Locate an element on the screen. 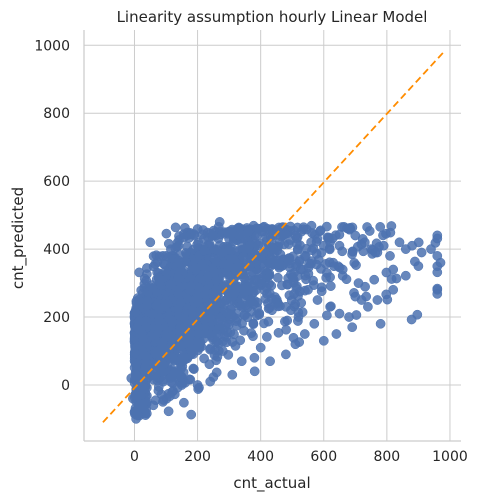  y-tick-label: 200 is located at coordinates (56, 318).